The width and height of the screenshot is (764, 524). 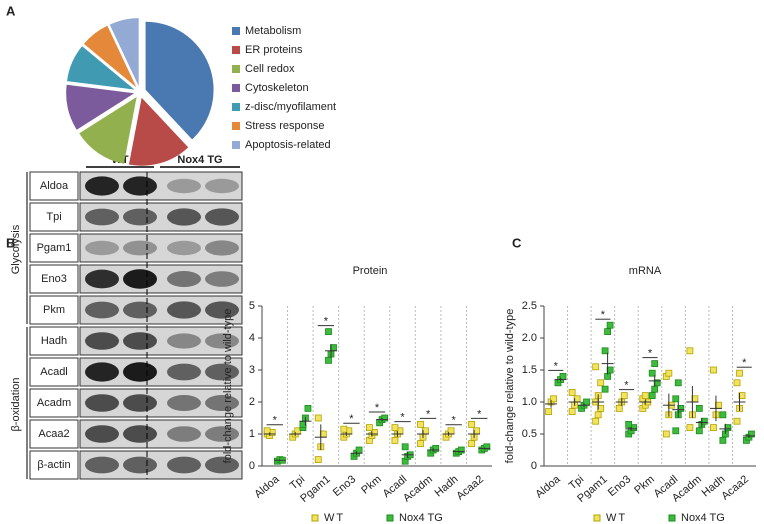 What do you see at coordinates (370, 271) in the screenshot?
I see `chart-title: Protein` at bounding box center [370, 271].